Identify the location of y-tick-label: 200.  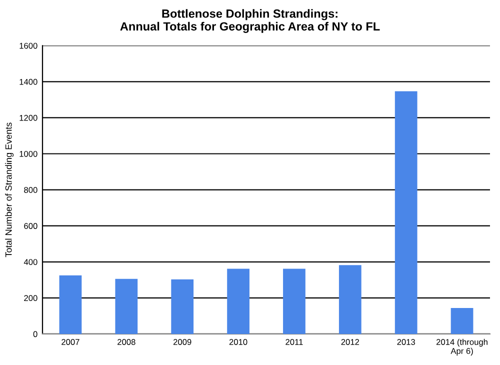
(31, 298).